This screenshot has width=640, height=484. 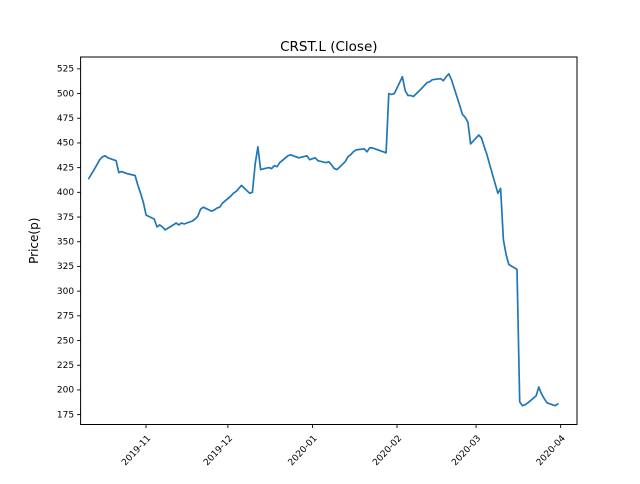 I want to click on y-tick-label: 350, so click(x=65, y=243).